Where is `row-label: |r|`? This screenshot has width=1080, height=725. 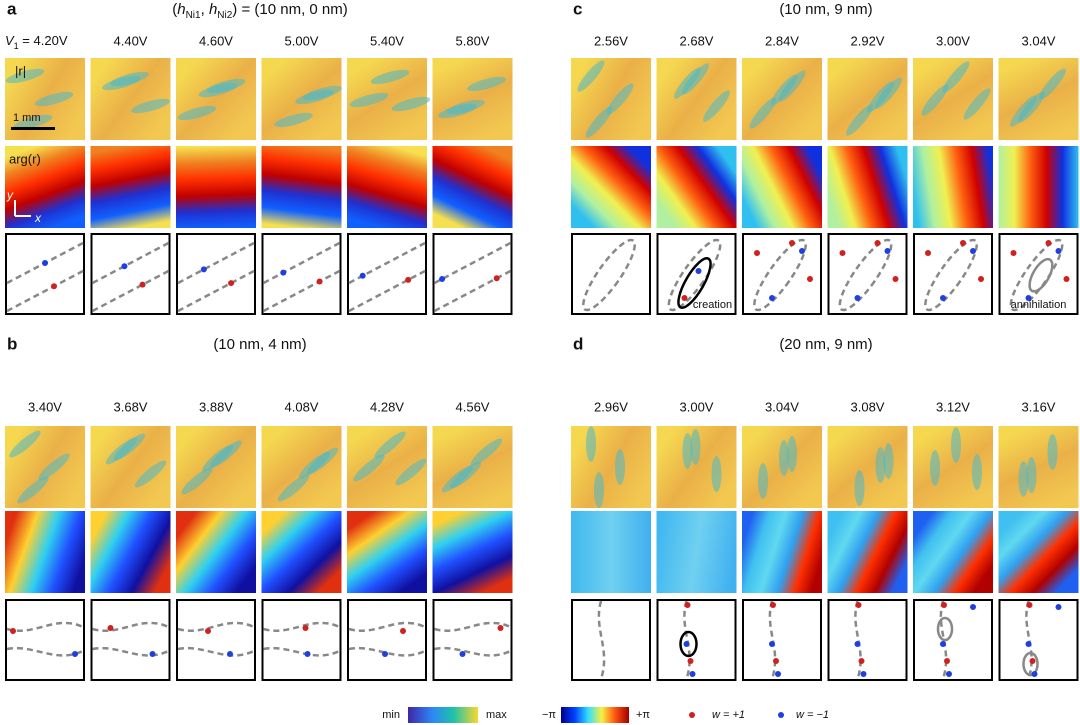
row-label: |r| is located at coordinates (20, 70).